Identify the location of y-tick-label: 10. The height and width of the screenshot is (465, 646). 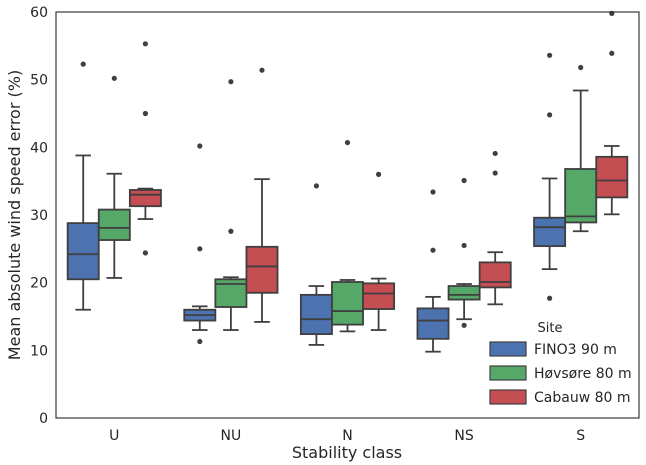
(39, 351).